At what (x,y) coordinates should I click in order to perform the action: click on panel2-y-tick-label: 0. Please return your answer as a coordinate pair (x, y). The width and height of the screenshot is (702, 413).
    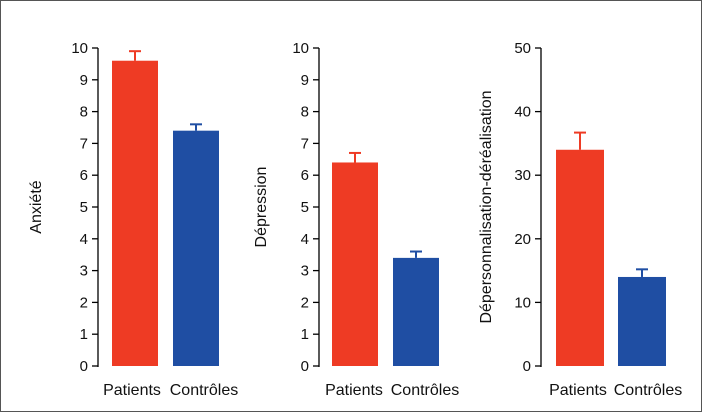
    Looking at the image, I should click on (305, 366).